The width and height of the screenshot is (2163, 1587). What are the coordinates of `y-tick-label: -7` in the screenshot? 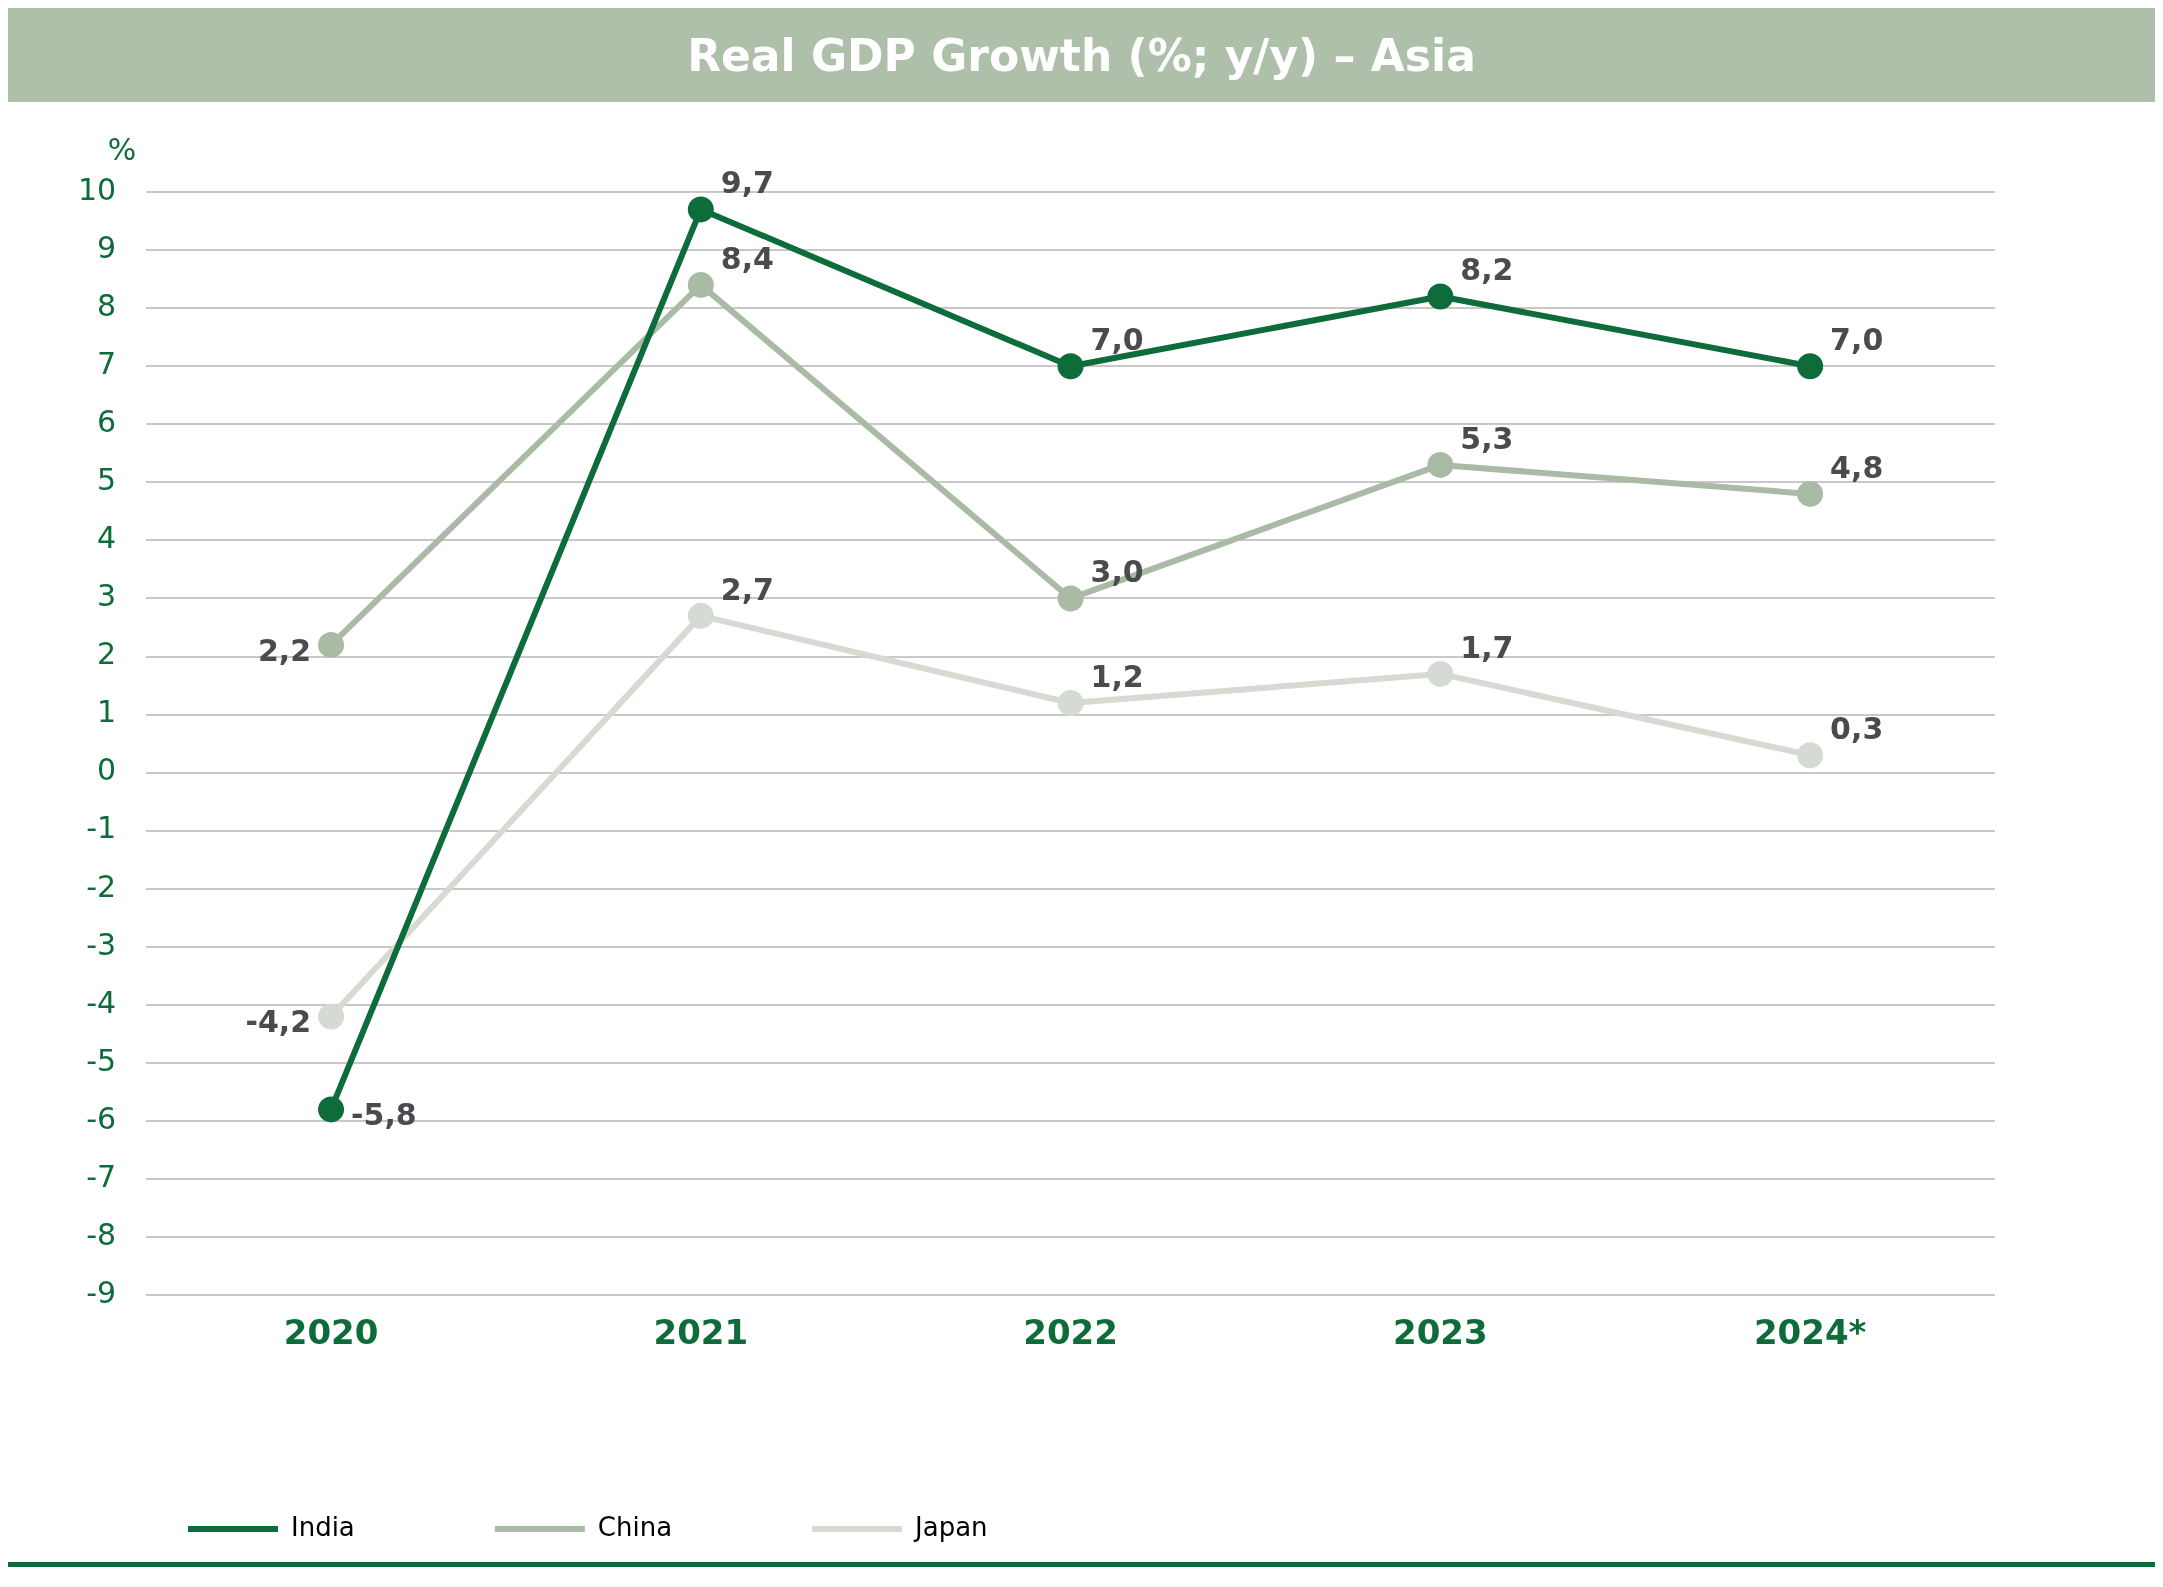 It's located at (101, 1176).